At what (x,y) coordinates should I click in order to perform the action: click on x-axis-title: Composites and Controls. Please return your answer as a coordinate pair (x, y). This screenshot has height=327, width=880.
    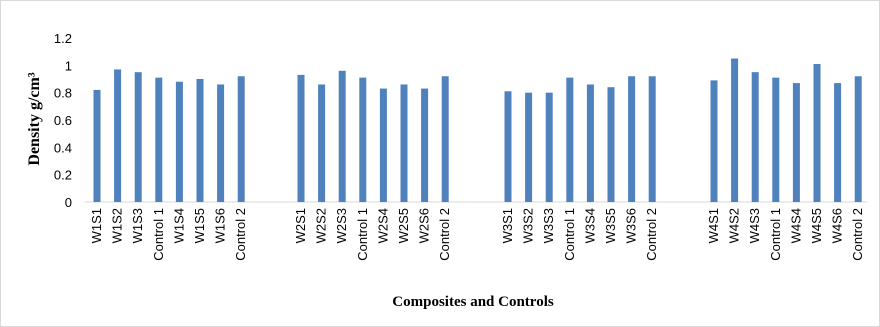
    Looking at the image, I should click on (473, 302).